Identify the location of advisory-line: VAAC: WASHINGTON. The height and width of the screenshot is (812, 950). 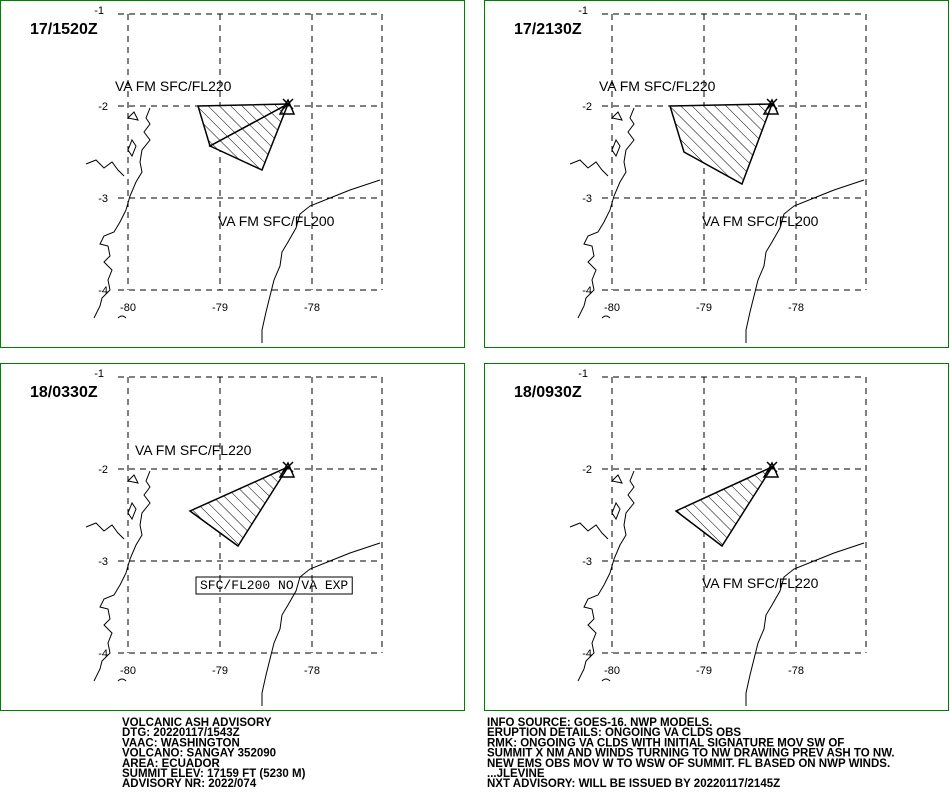
(181, 743).